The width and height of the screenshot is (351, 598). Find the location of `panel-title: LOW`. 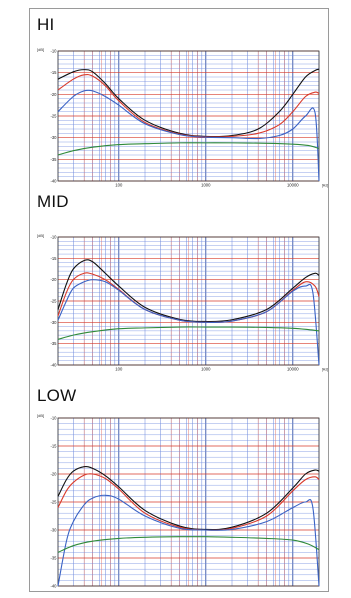

panel-title: LOW is located at coordinates (57, 395).